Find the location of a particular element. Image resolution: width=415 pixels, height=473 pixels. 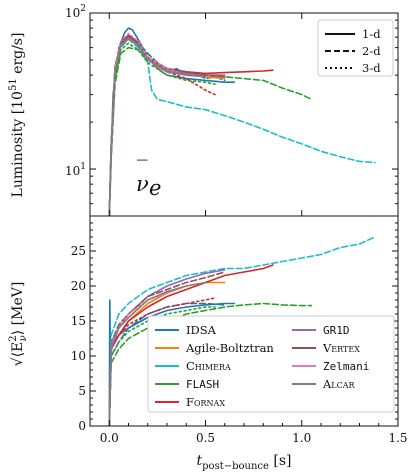

neutrino-species-label: ν ‾ e is located at coordinates (148, 178).